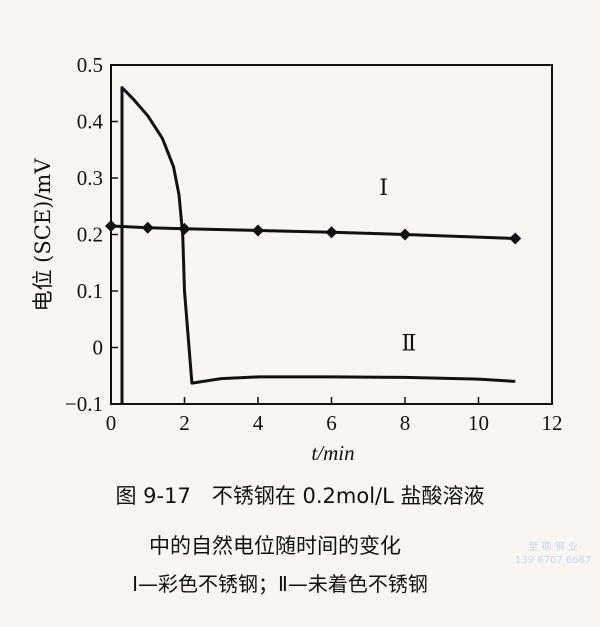 This screenshot has height=627, width=600. Describe the element at coordinates (184, 423) in the screenshot. I see `x-tick-label: 2` at that location.